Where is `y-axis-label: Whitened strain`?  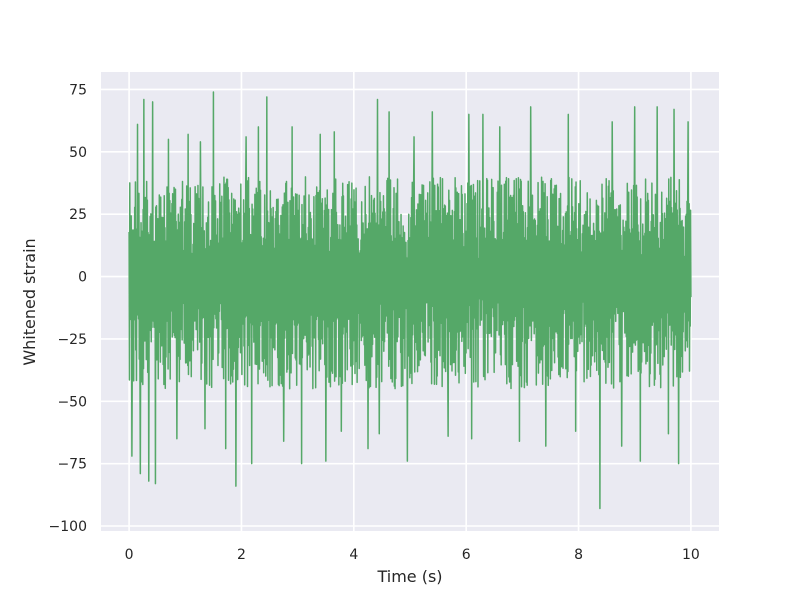
y-axis-label: Whitened strain is located at coordinates (29, 301).